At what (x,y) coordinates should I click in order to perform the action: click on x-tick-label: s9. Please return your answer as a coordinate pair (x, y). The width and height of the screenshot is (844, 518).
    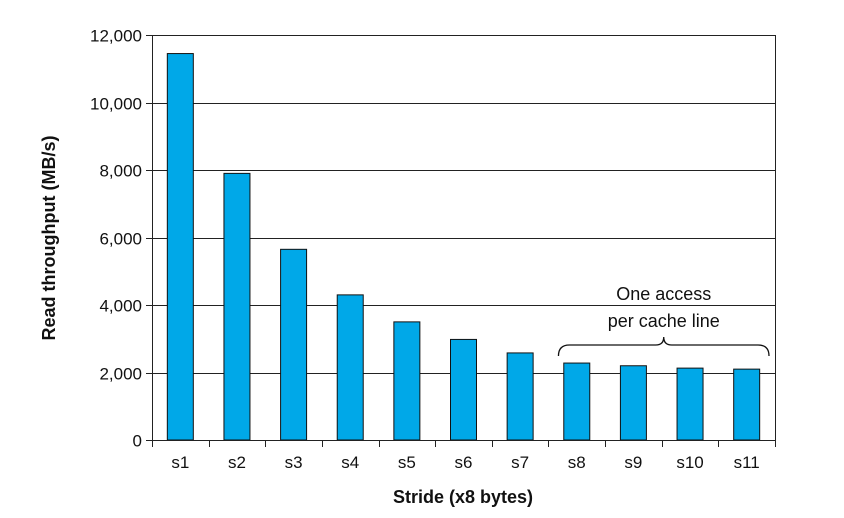
    Looking at the image, I should click on (633, 462).